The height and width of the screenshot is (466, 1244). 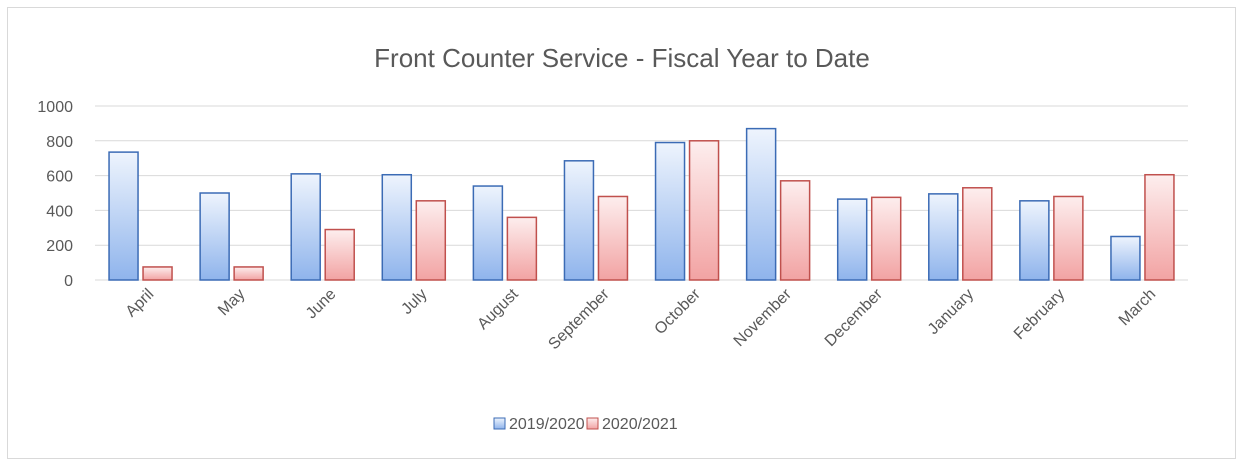 I want to click on bar-series-1-april, so click(x=123, y=216).